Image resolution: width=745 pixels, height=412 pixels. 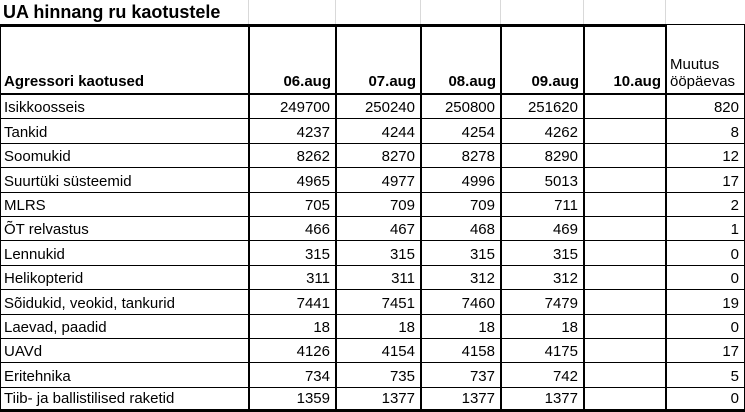 What do you see at coordinates (705, 107) in the screenshot?
I see `change-value-cell: 820` at bounding box center [705, 107].